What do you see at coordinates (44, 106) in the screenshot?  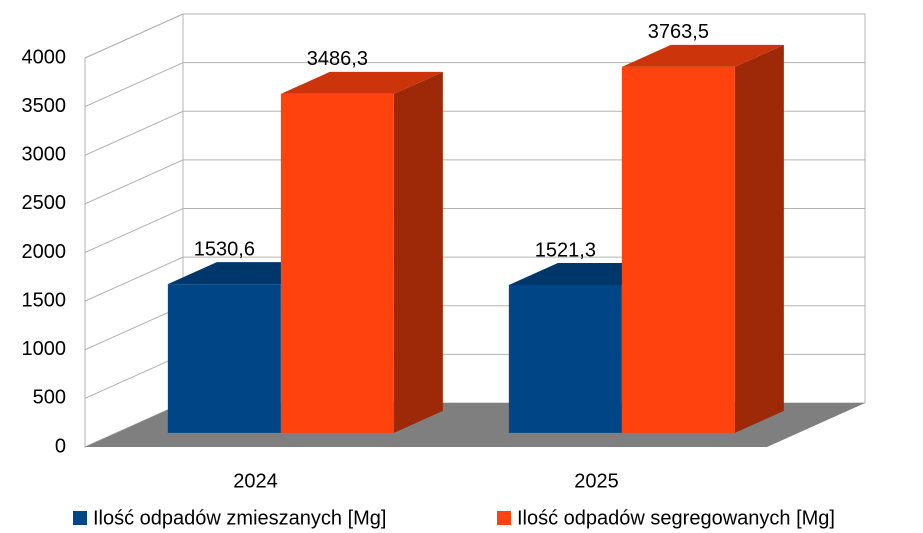 I see `y-tick-label: 3500` at bounding box center [44, 106].